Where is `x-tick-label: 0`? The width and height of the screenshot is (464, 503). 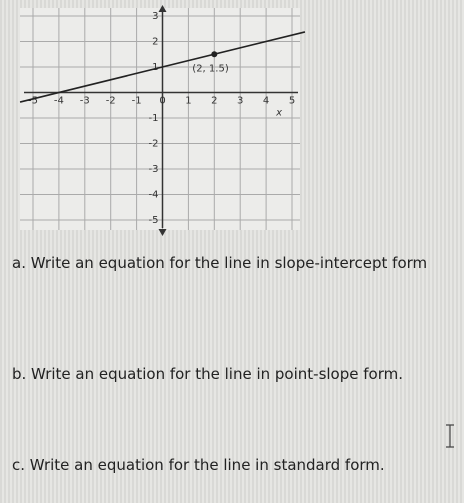
x-tick-label: 0 is located at coordinates (162, 101).